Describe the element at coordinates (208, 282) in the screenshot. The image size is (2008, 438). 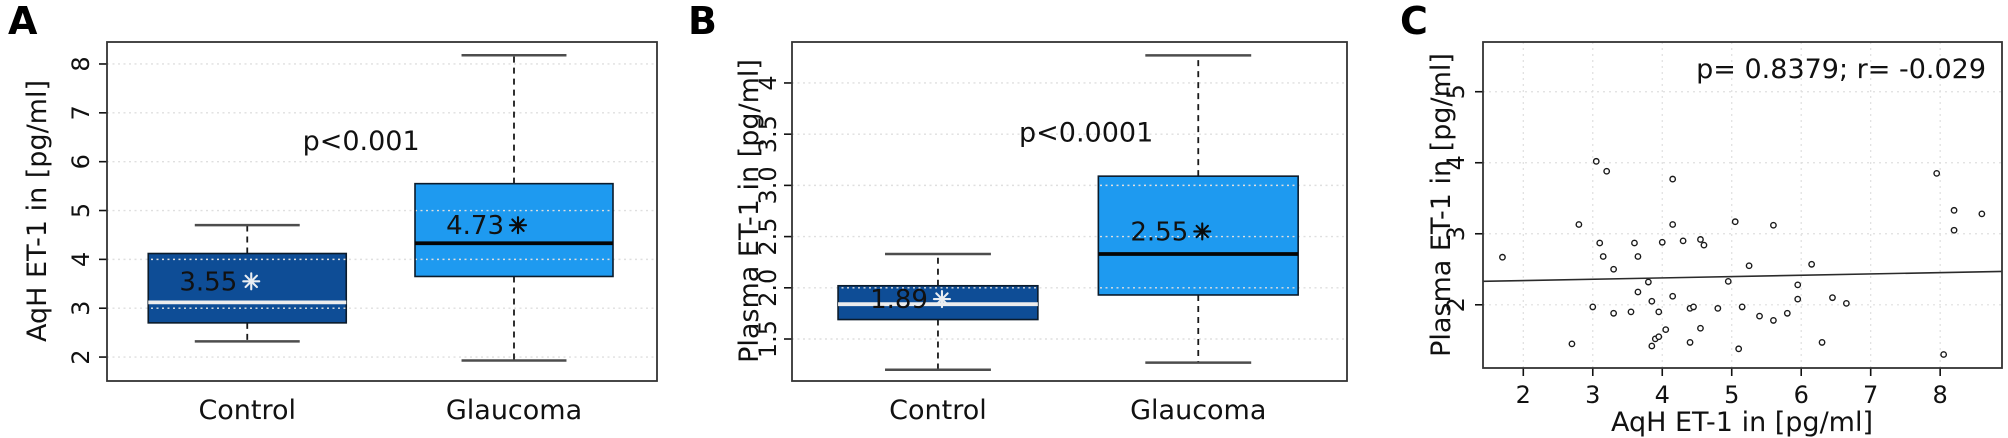
I see `mean-value-label: 3.55` at that location.